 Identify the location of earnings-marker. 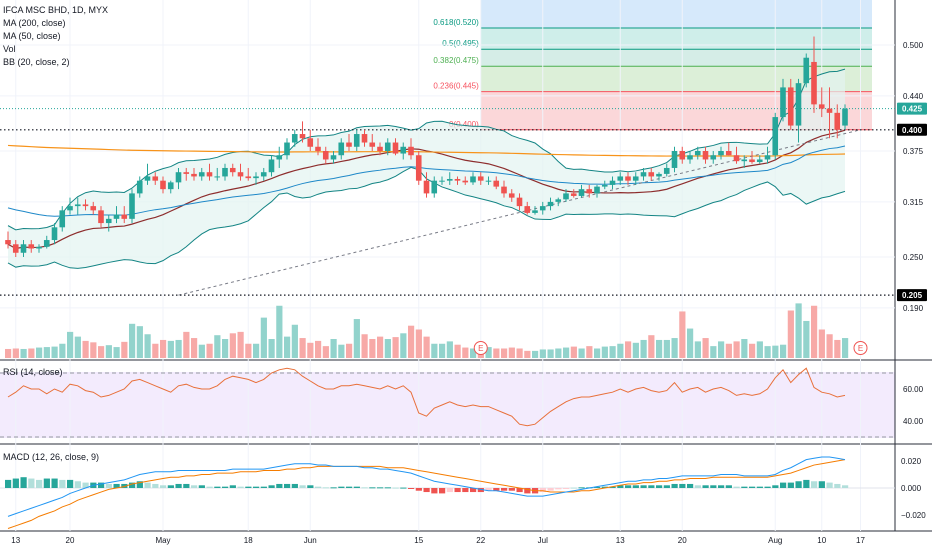
(860, 348).